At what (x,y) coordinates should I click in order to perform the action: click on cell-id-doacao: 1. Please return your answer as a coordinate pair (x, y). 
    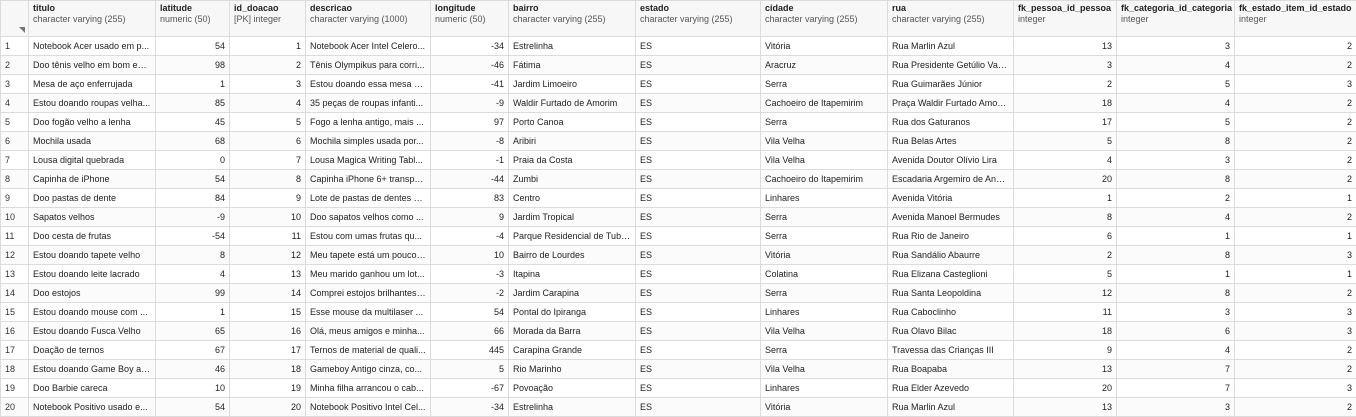
    Looking at the image, I should click on (268, 46).